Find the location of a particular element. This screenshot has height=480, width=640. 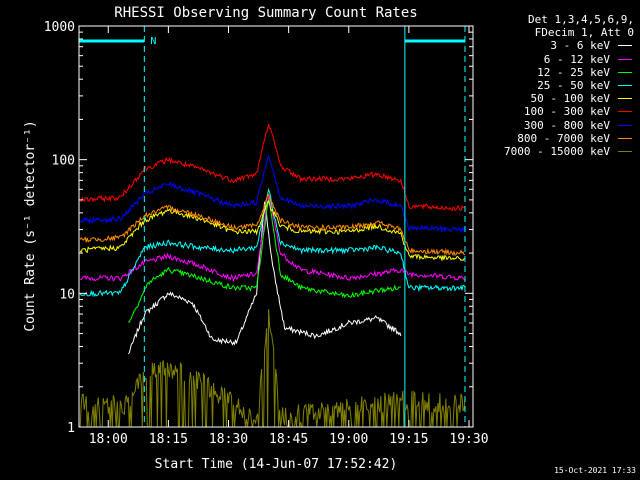

legend-entry: 3 - 6 keV is located at coordinates (559, 45).